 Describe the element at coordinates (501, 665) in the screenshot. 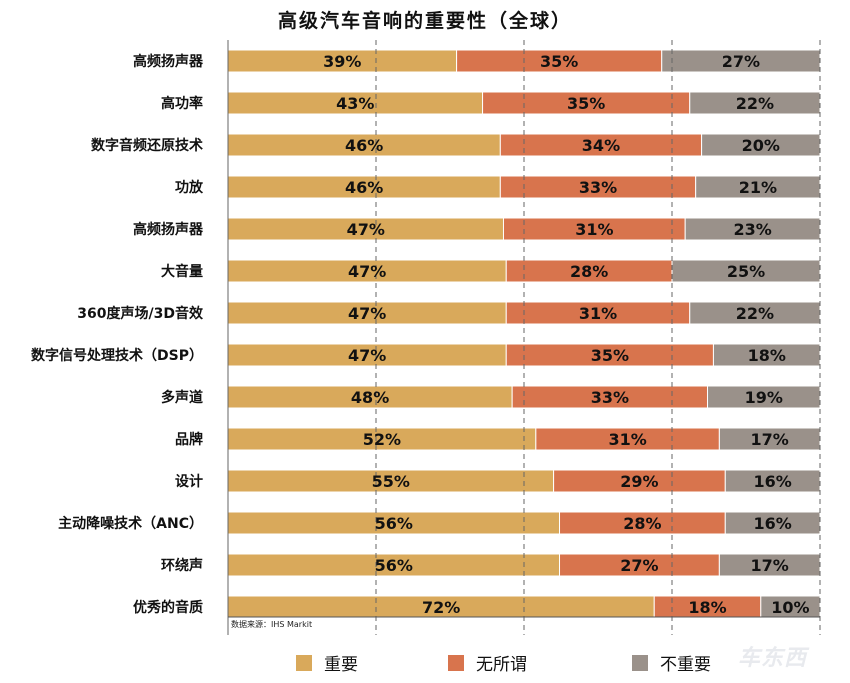

I see `legend-label: 无所谓` at that location.